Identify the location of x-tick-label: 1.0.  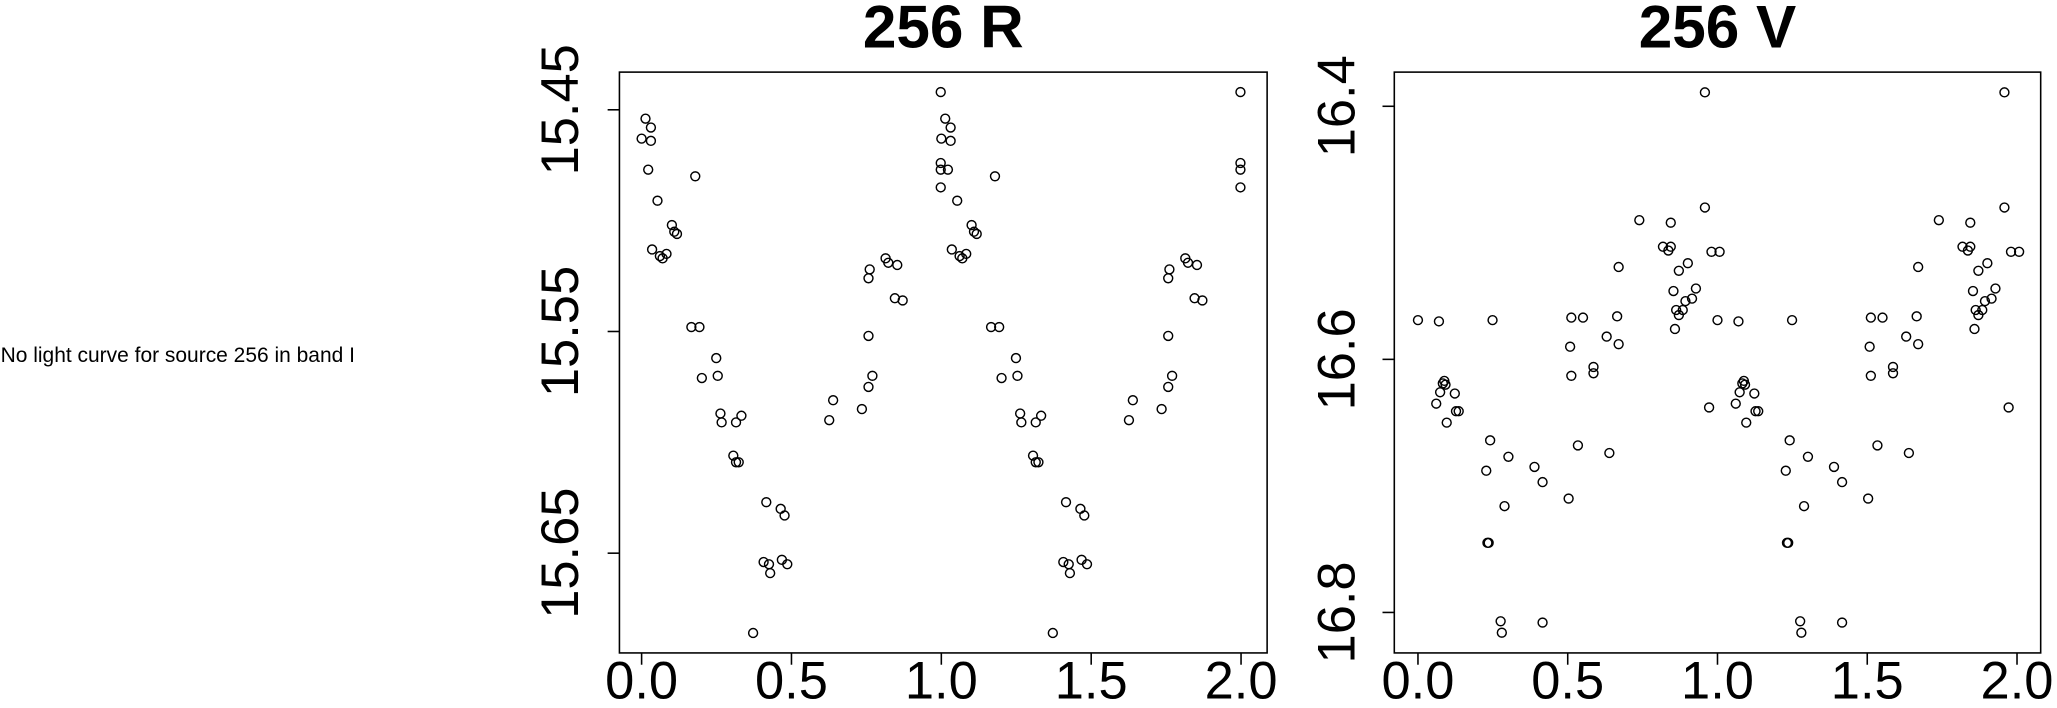
(941, 680).